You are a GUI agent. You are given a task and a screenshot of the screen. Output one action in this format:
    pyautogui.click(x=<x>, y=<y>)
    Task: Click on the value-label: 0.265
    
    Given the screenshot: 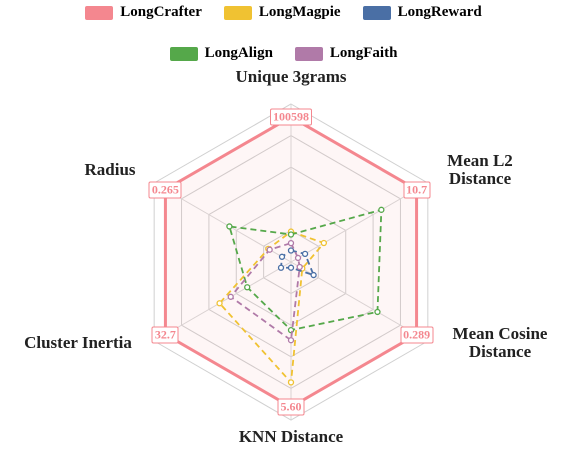 What is the action you would take?
    pyautogui.click(x=165, y=189)
    